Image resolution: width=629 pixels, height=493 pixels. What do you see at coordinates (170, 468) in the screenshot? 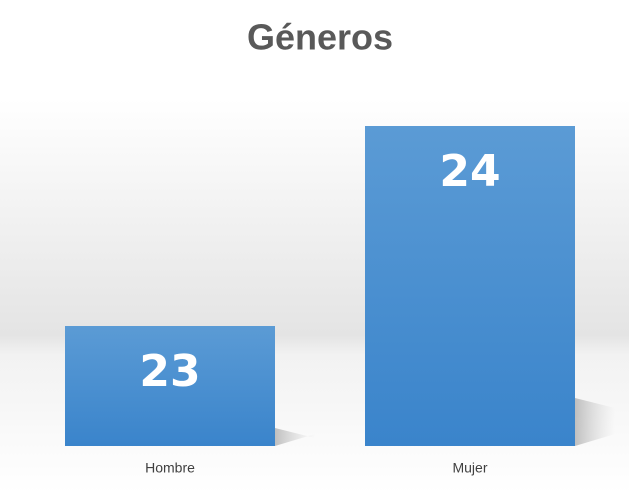
I see `x-tick-label: Hombre` at bounding box center [170, 468].